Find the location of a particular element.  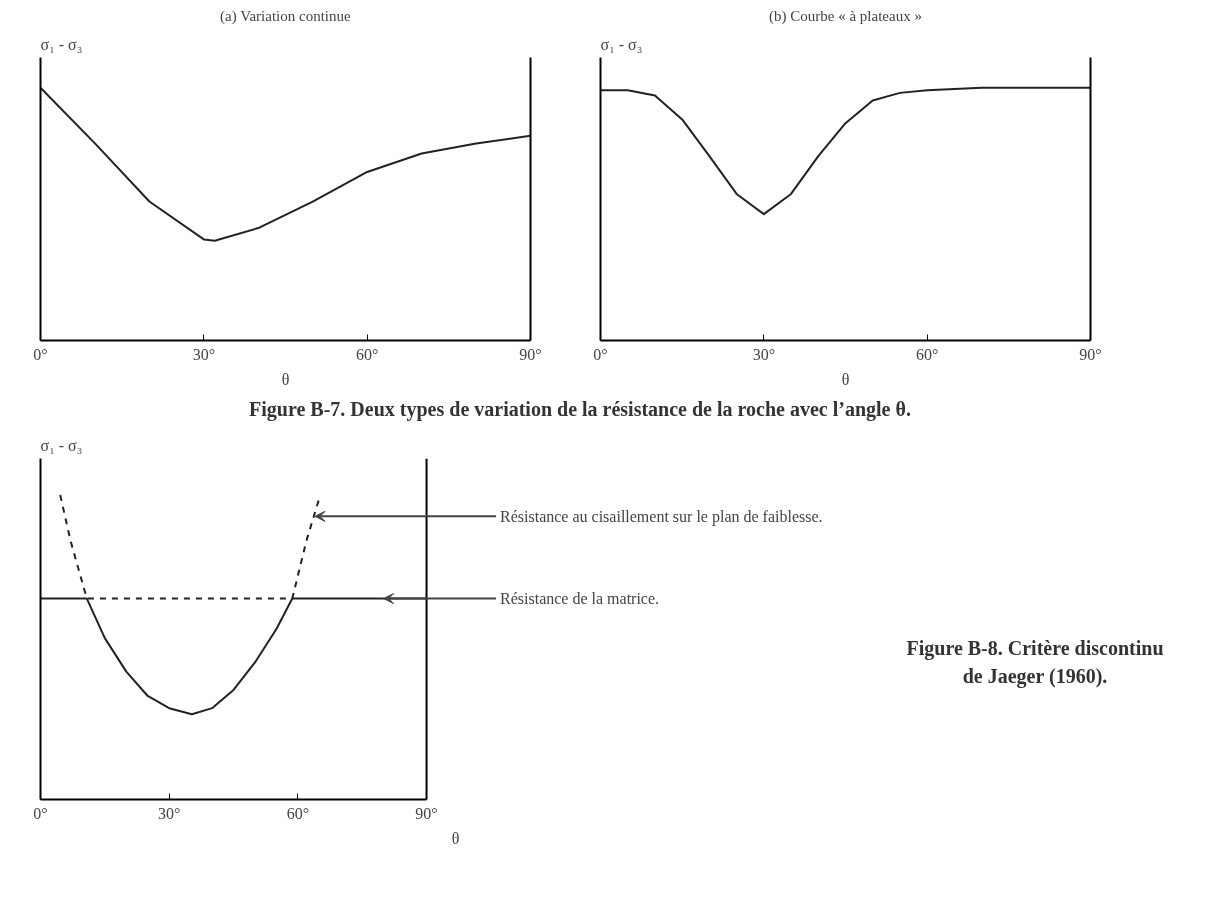

chart-title: (b) Courbe « à plateaux » is located at coordinates (845, 16).